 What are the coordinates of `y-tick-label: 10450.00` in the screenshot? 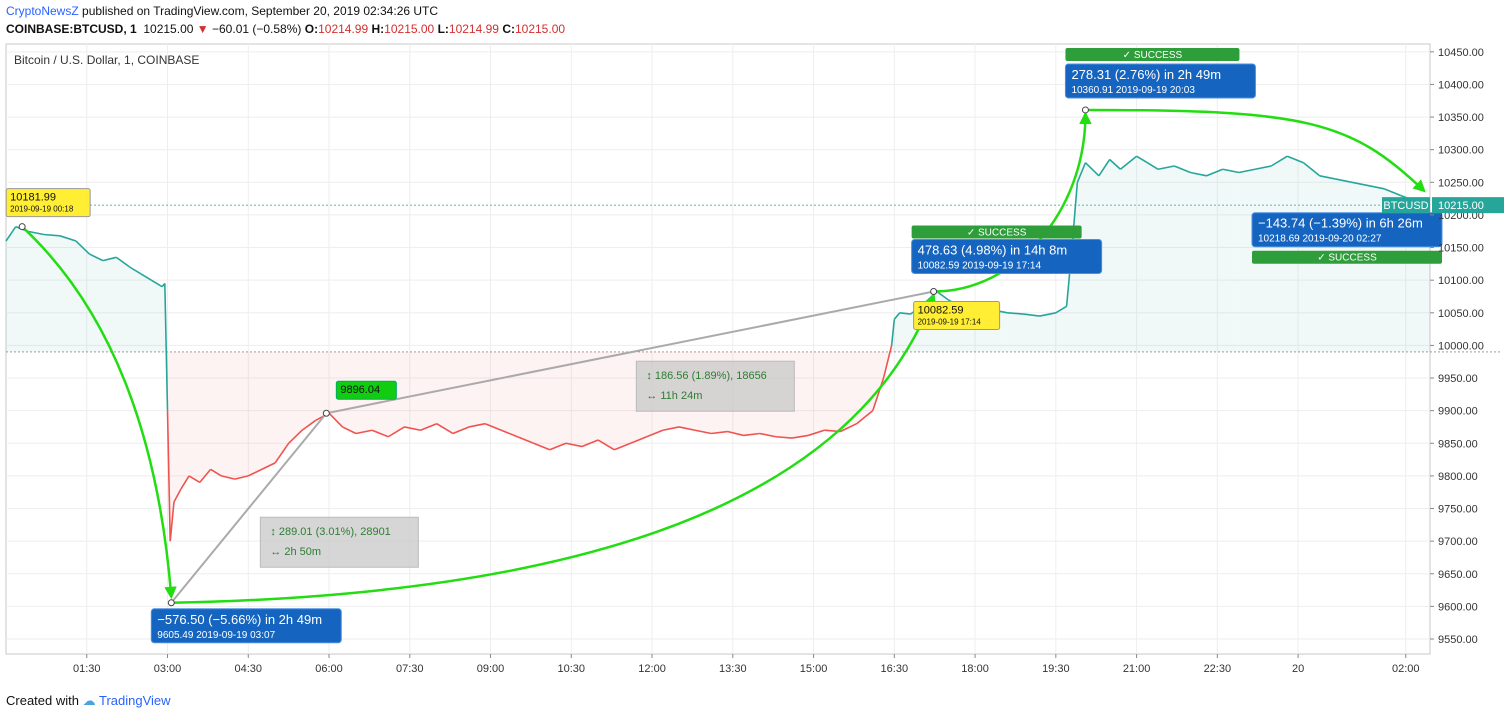 It's located at (1461, 53).